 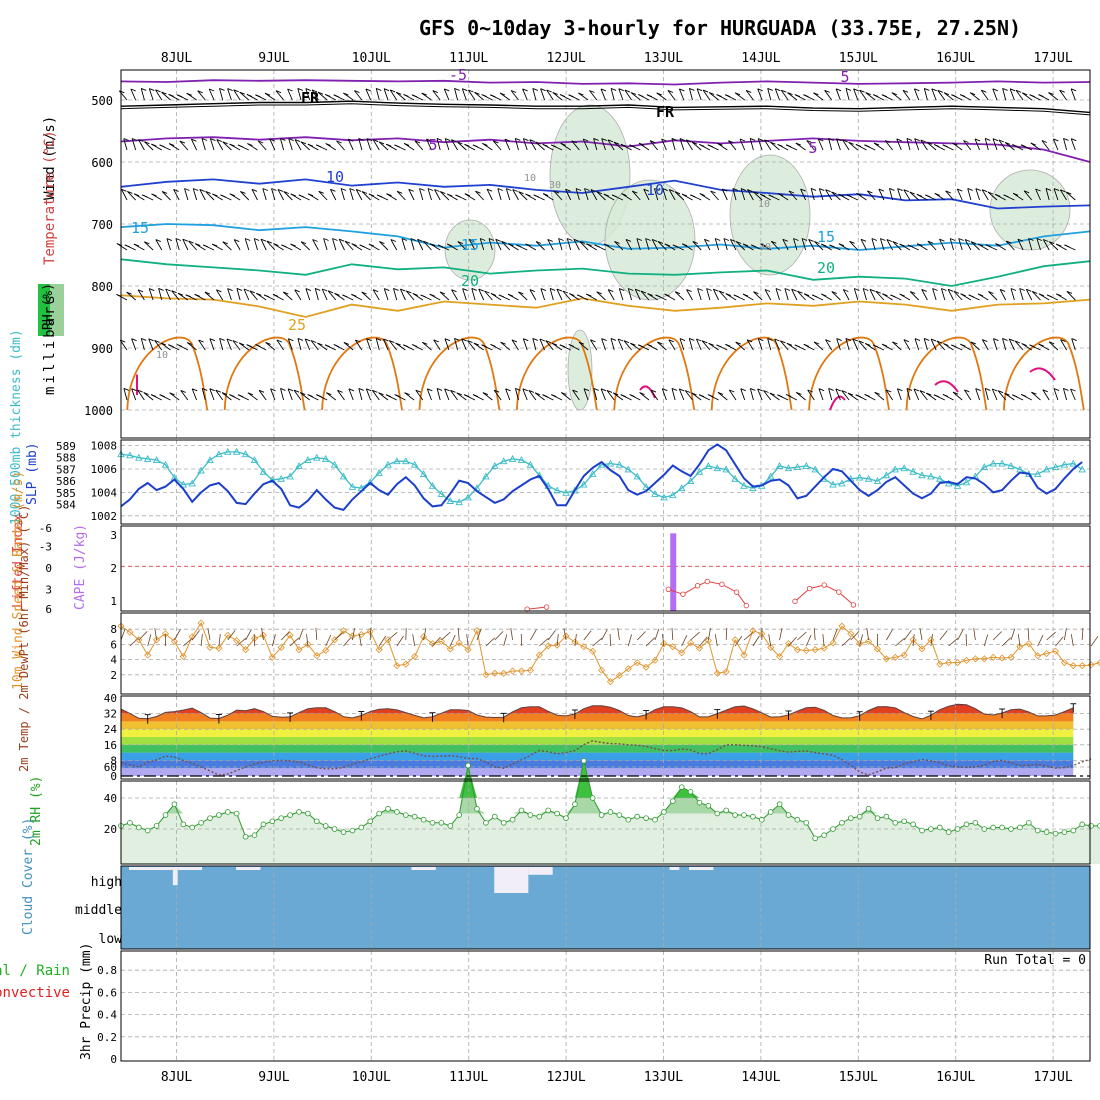 What do you see at coordinates (812, 148) in the screenshot?
I see `contour-label: 5` at bounding box center [812, 148].